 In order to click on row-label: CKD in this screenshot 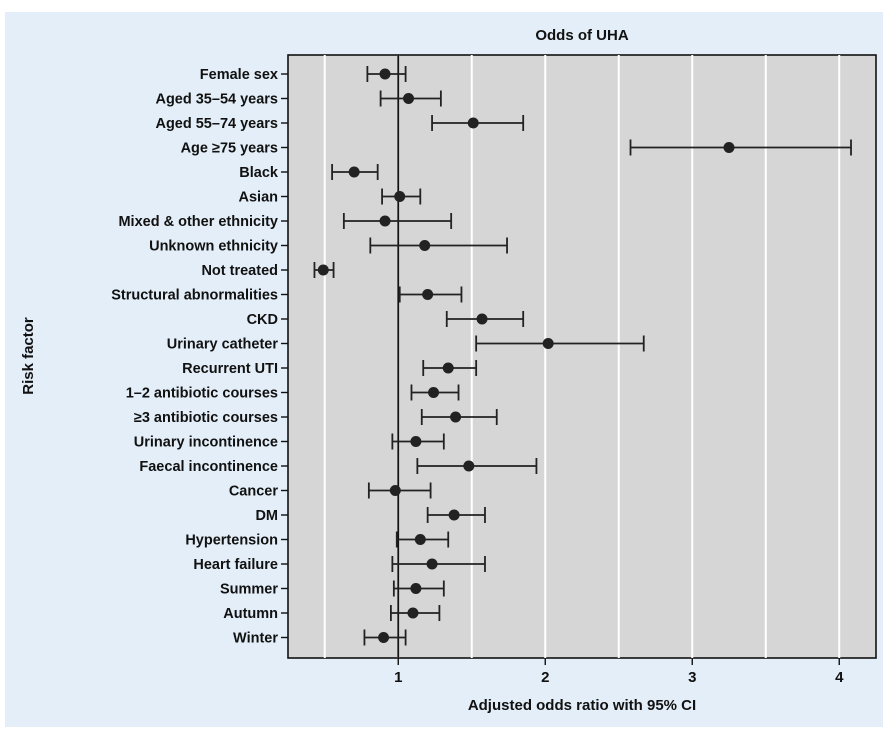, I will do `click(262, 320)`.